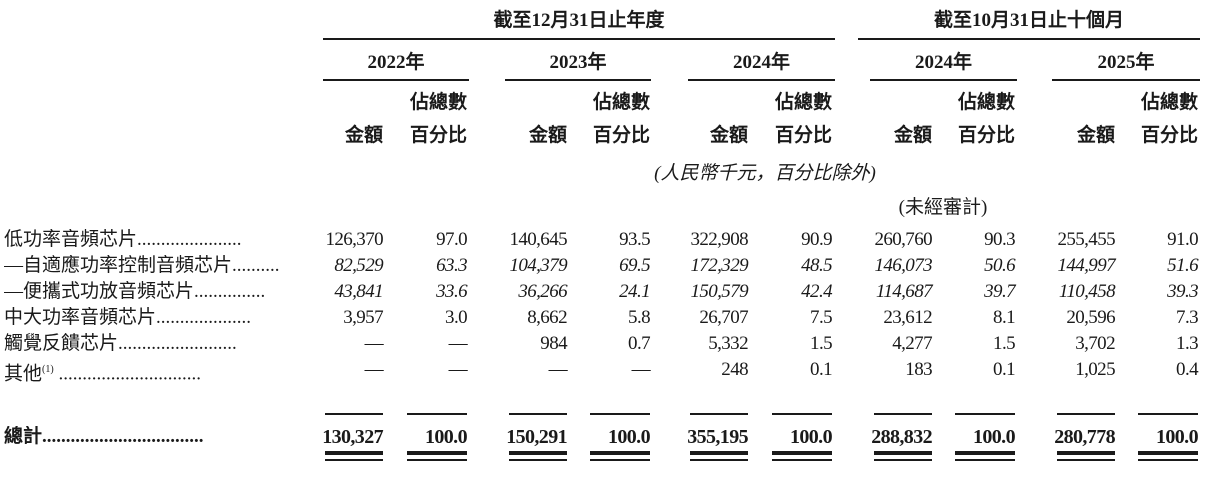 The image size is (1216, 484). What do you see at coordinates (999, 291) in the screenshot?
I see `table-cell: 39.7` at bounding box center [999, 291].